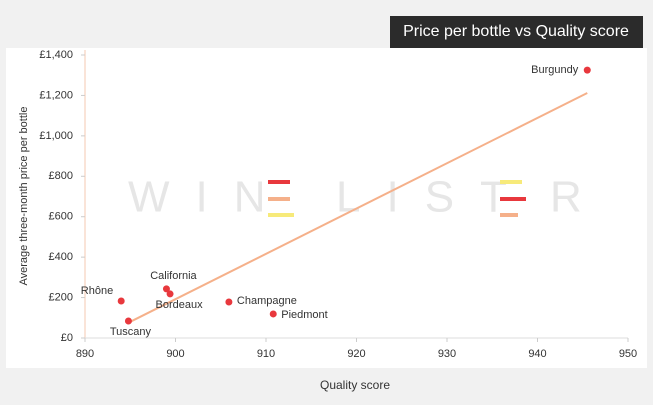 Image resolution: width=653 pixels, height=405 pixels. I want to click on y-tick-label: £400, so click(61, 257).